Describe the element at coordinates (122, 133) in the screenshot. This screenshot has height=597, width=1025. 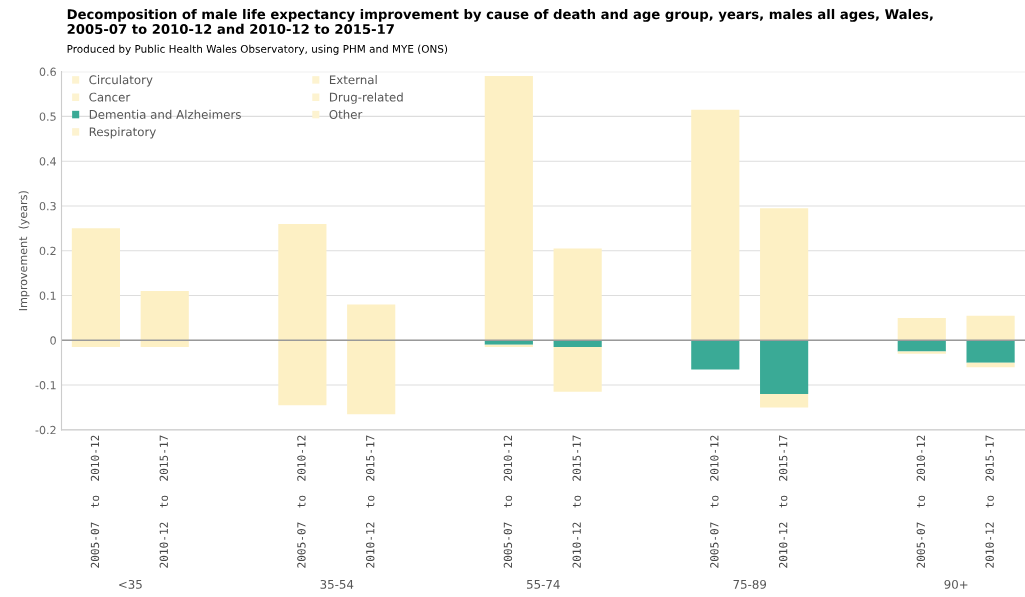
I see `legend-label: Respiratory` at that location.